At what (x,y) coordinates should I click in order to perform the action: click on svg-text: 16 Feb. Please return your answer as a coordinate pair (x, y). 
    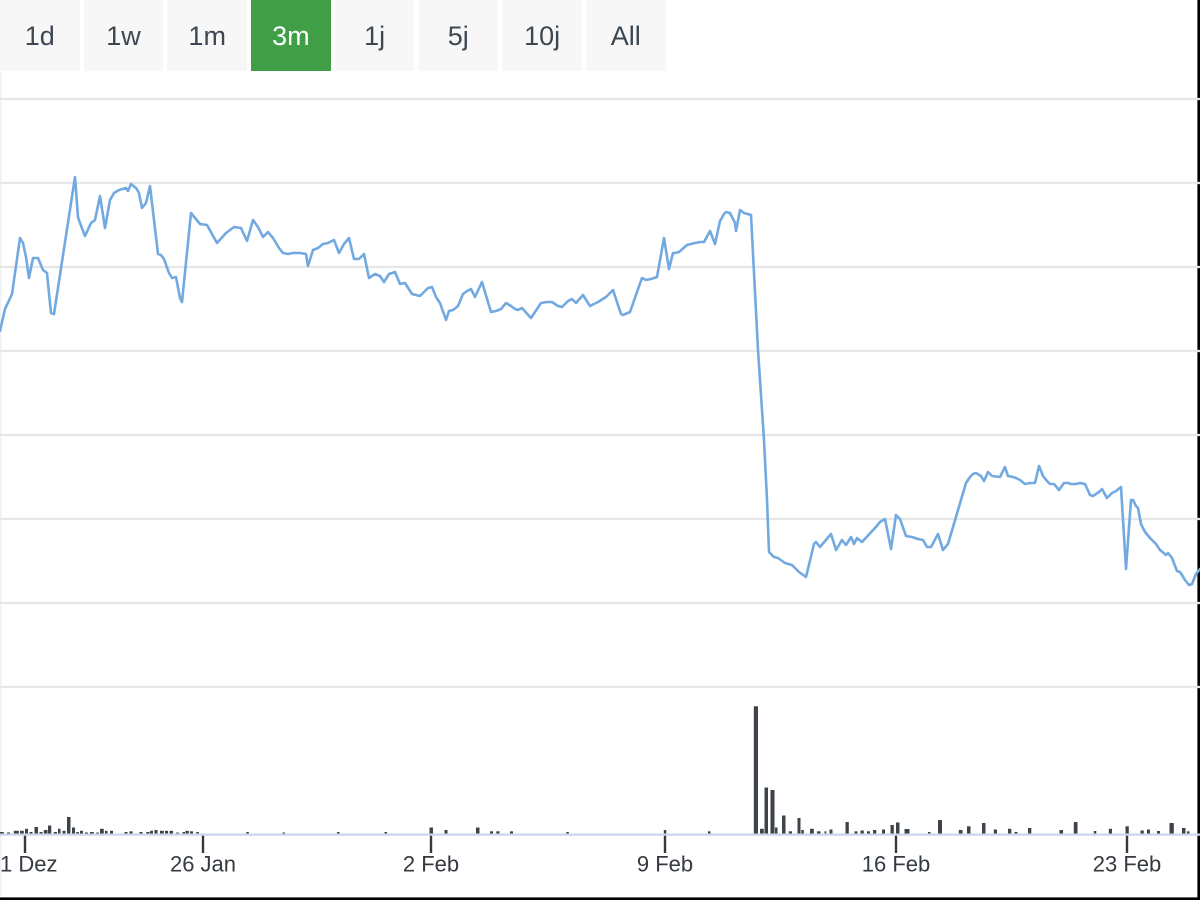
    Looking at the image, I should click on (896, 864).